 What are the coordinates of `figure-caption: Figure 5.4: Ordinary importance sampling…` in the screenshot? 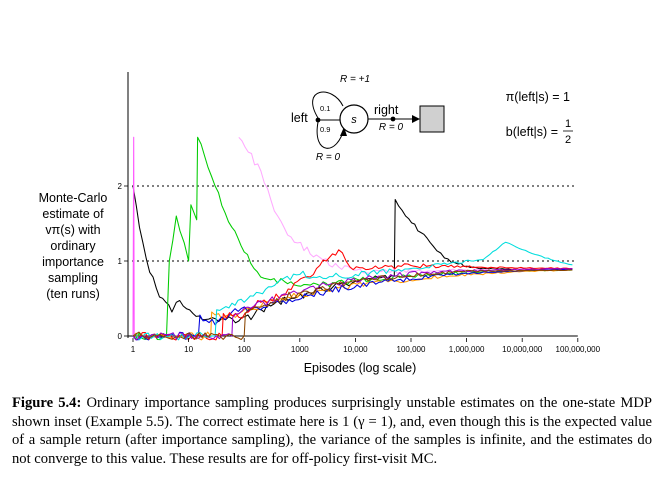 It's located at (332, 431).